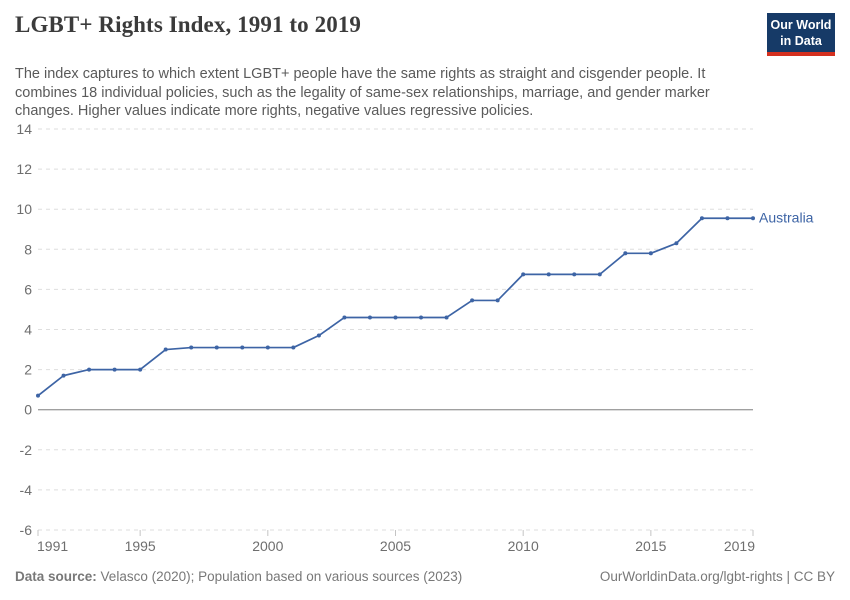  Describe the element at coordinates (24, 129) in the screenshot. I see `y-axis-label: 14` at that location.